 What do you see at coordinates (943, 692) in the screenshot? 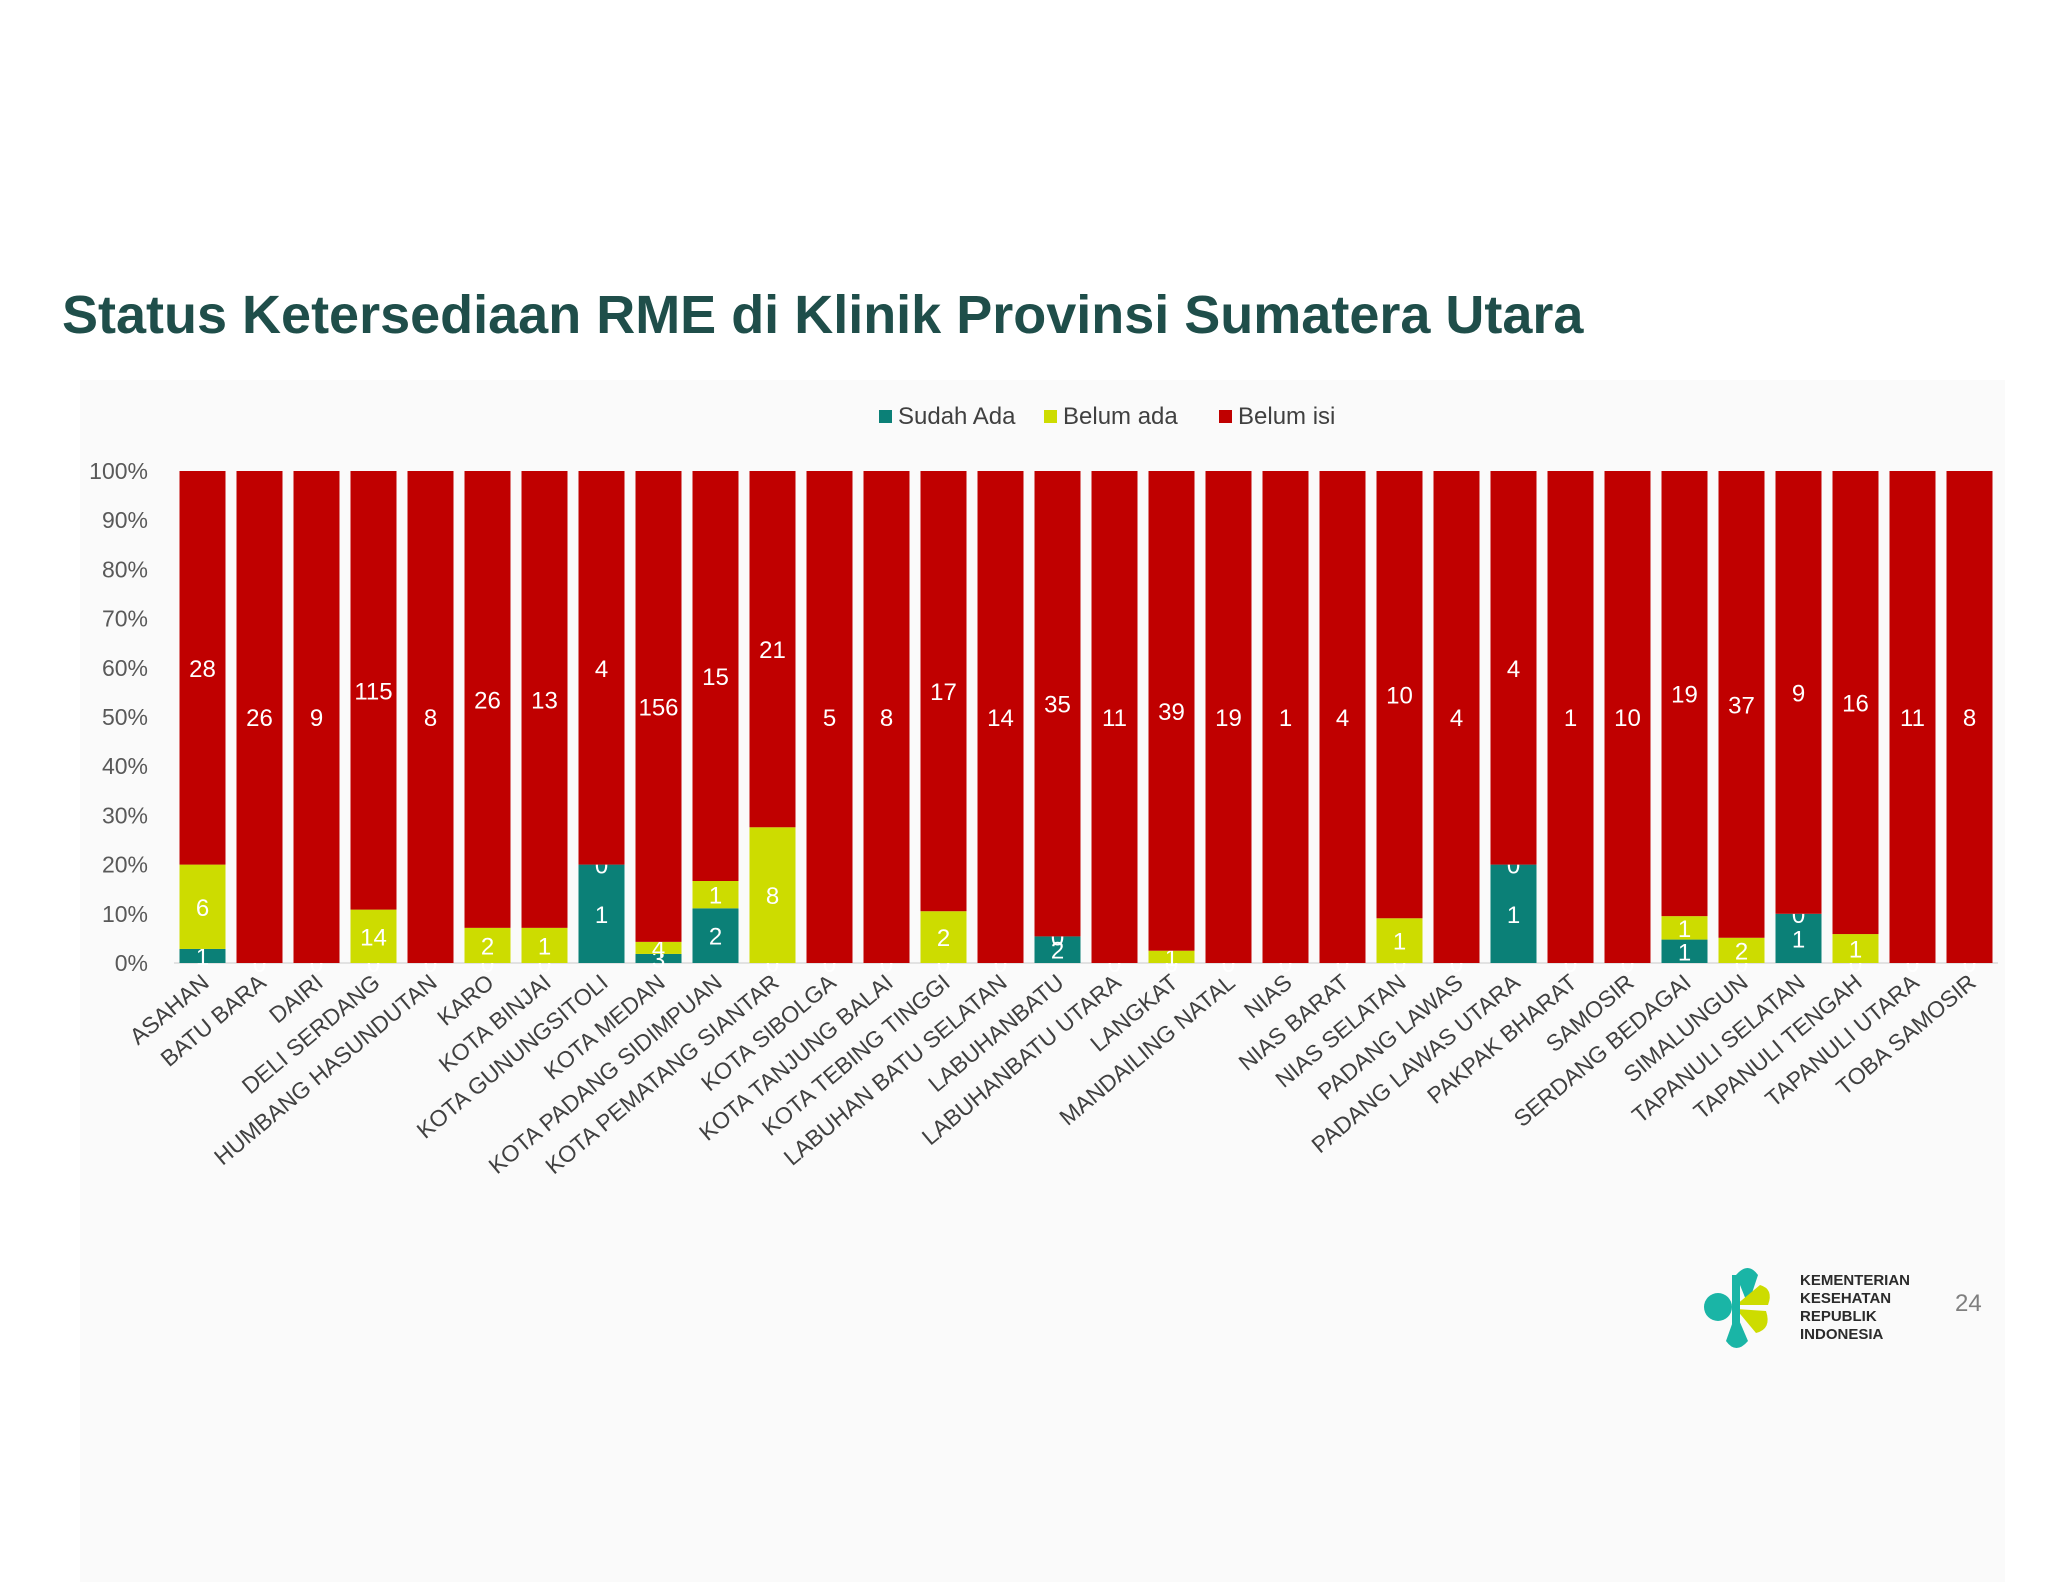
I see `data-label: 17` at bounding box center [943, 692].